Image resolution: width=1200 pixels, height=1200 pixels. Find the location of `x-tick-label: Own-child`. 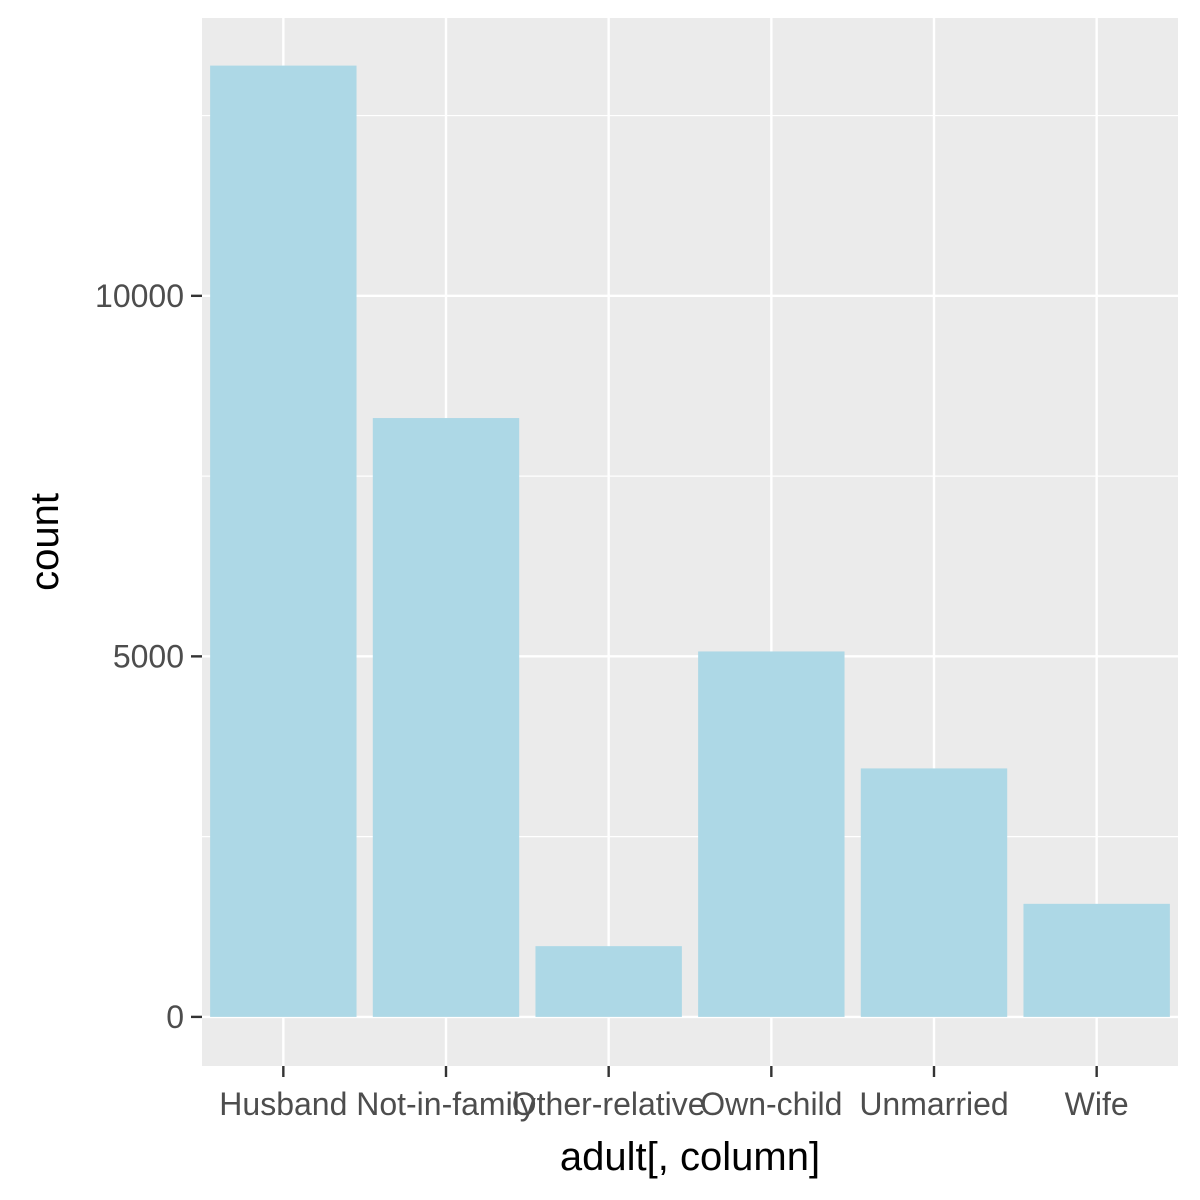

x-tick-label: Own-child is located at coordinates (771, 1104).